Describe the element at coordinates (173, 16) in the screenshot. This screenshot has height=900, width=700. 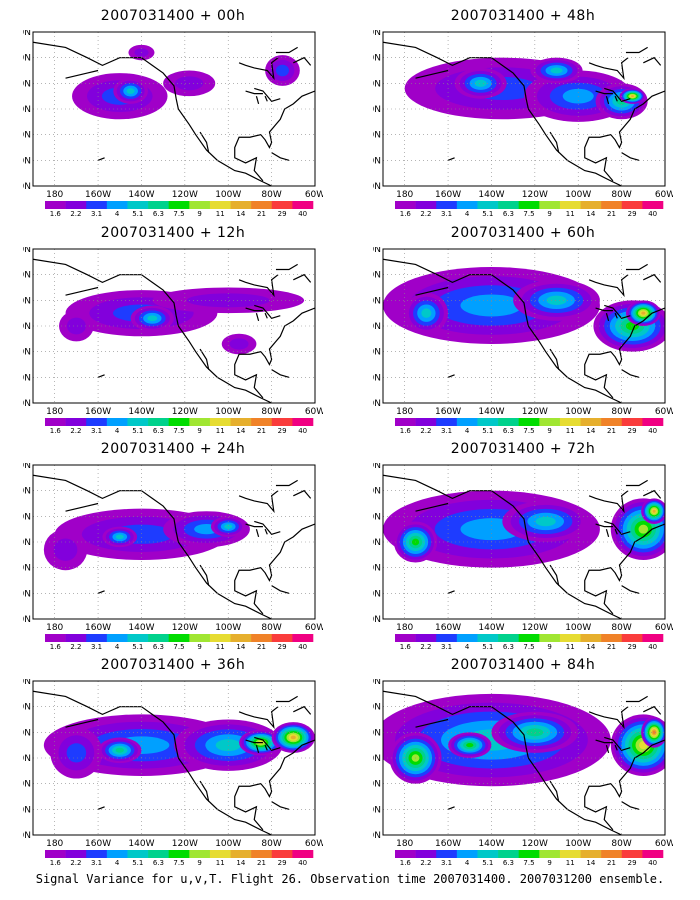
I see `panel-title: 2007031400 + 00h` at that location.